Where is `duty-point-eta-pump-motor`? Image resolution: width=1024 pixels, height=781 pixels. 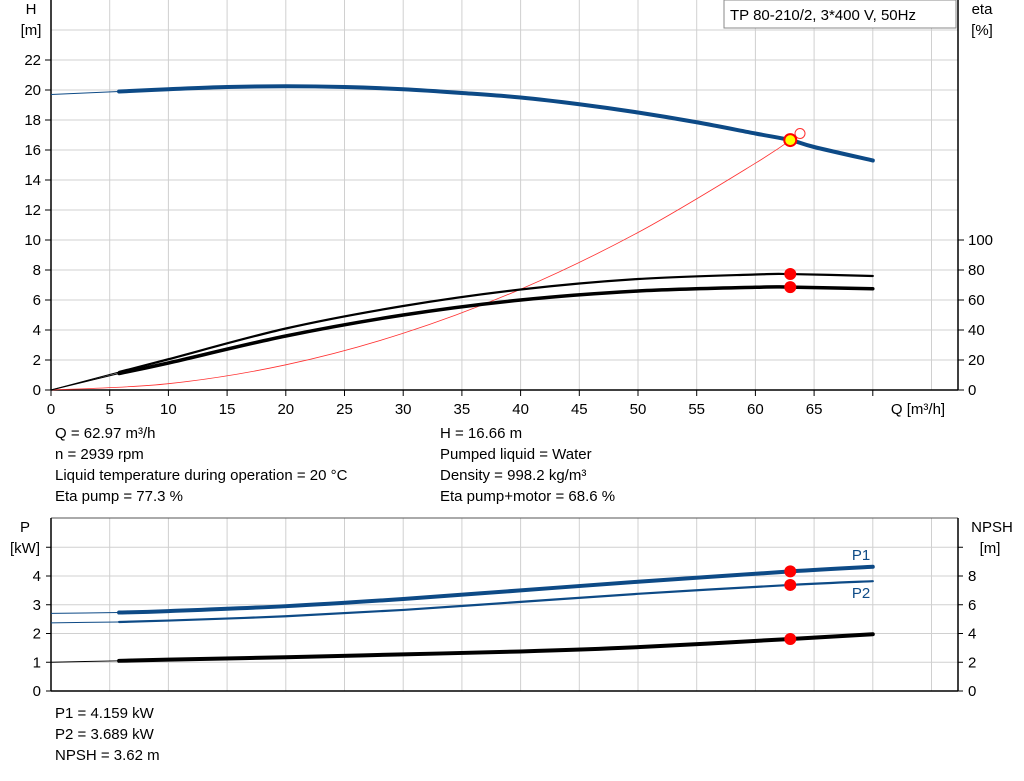 duty-point-eta-pump-motor is located at coordinates (790, 287).